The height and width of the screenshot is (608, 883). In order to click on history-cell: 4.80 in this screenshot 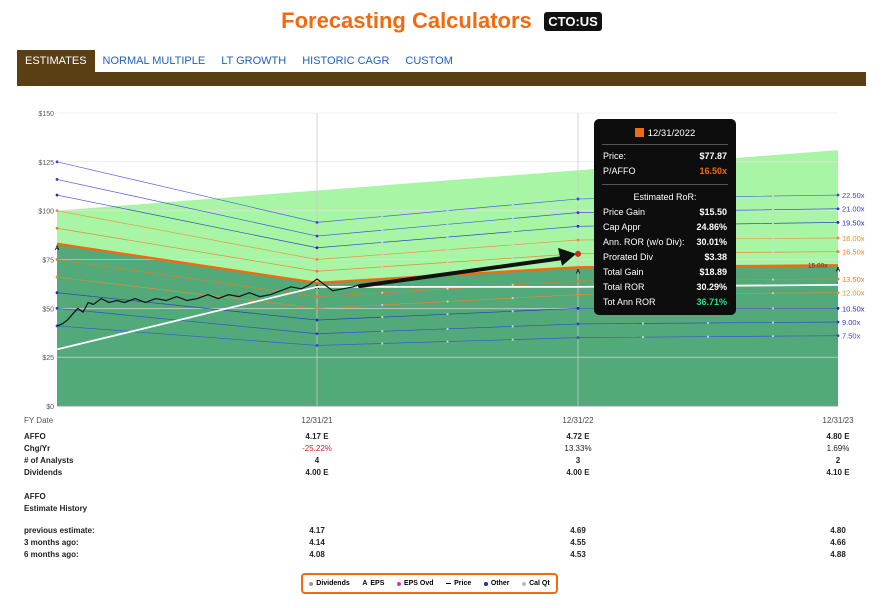, I will do `click(838, 530)`.